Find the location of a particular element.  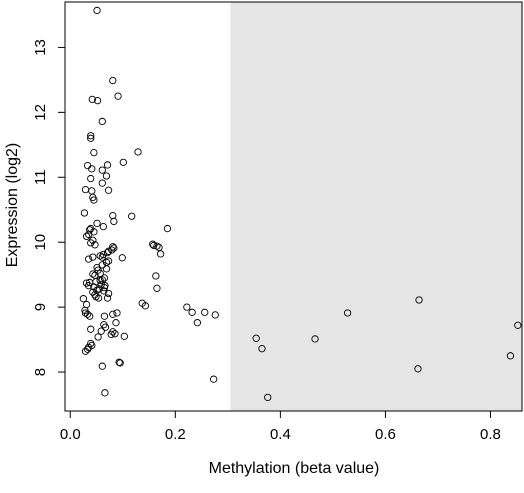

y-tick-label: 13 is located at coordinates (40, 47).